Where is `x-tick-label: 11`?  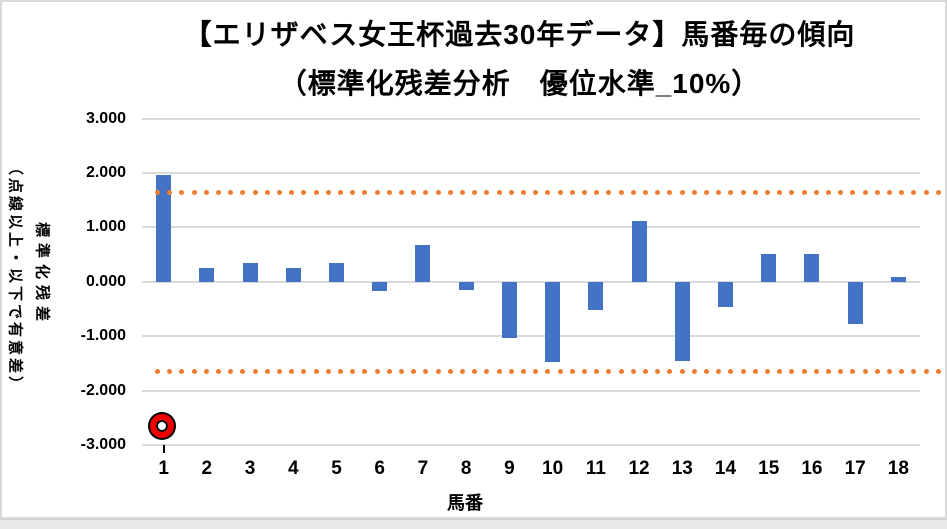
x-tick-label: 11 is located at coordinates (595, 468).